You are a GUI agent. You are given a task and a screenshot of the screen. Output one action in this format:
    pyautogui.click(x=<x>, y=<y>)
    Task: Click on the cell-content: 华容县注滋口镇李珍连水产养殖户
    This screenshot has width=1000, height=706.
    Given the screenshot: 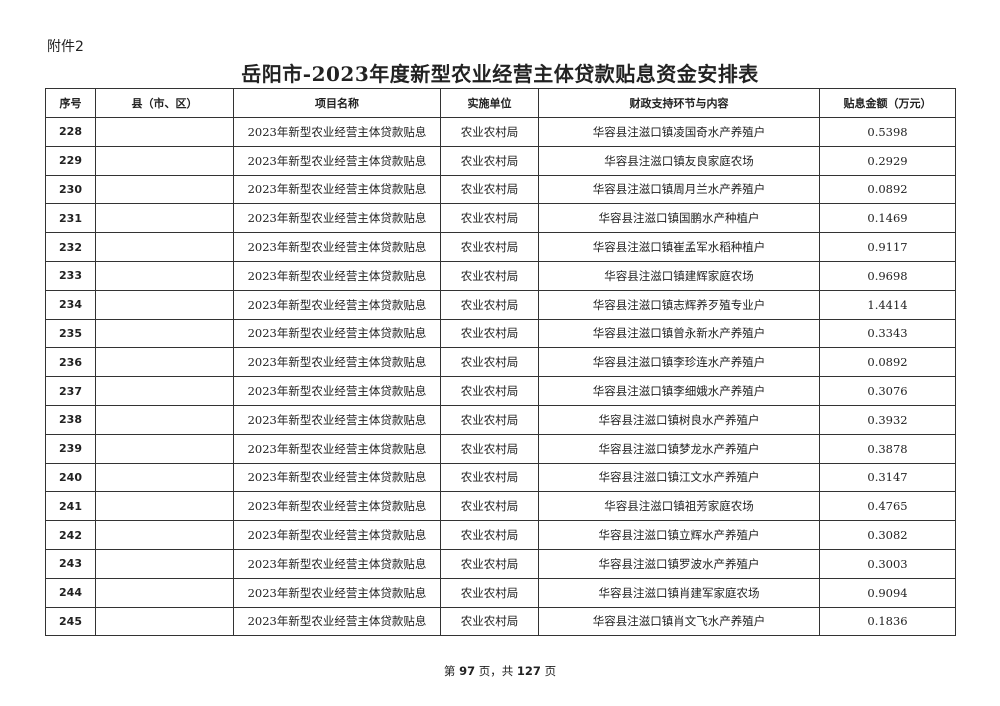 What is the action you would take?
    pyautogui.click(x=679, y=362)
    